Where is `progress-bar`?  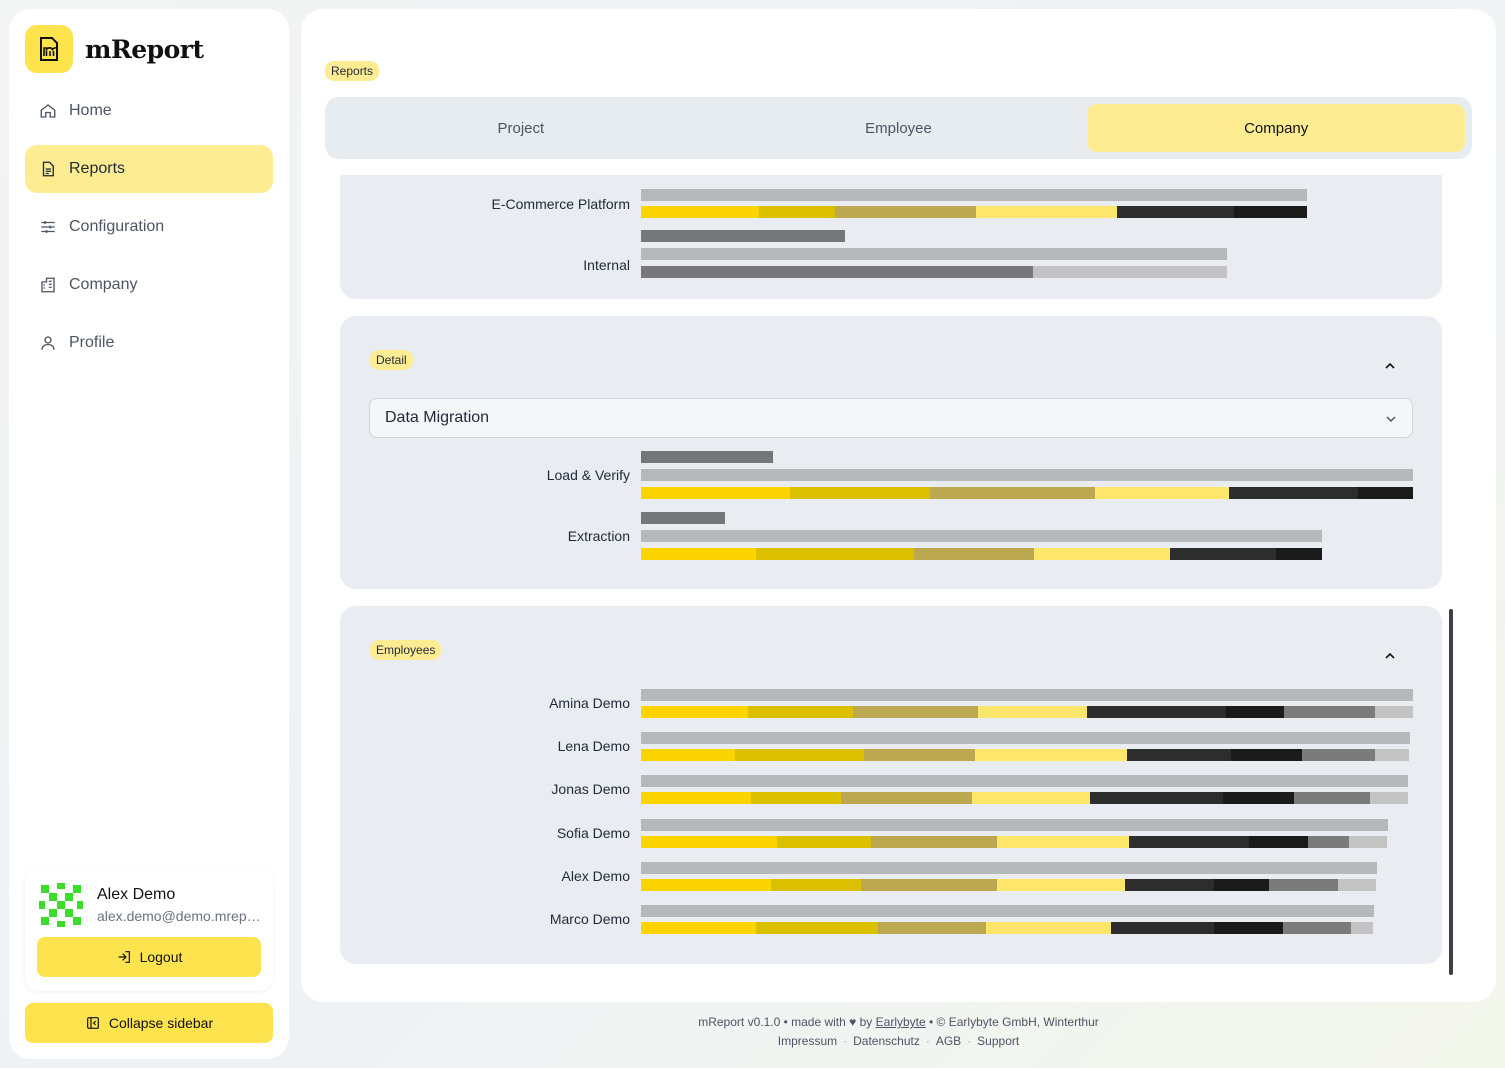
progress-bar is located at coordinates (934, 272).